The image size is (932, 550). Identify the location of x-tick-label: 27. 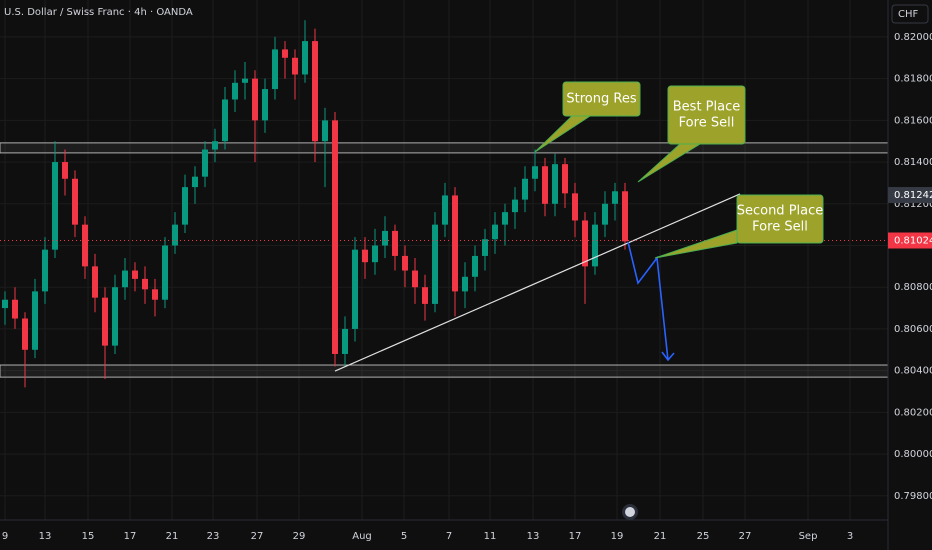
(745, 536).